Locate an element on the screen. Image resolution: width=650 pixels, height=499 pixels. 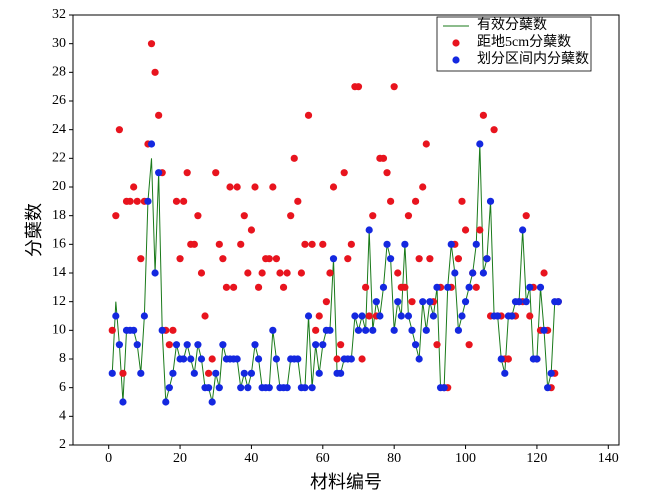
x-tick-label: 60 is located at coordinates (323, 458).